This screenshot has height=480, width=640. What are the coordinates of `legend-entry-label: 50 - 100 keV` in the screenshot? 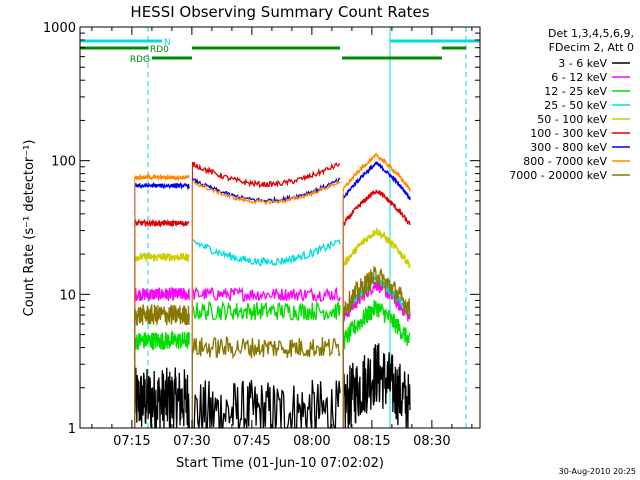 It's located at (572, 119).